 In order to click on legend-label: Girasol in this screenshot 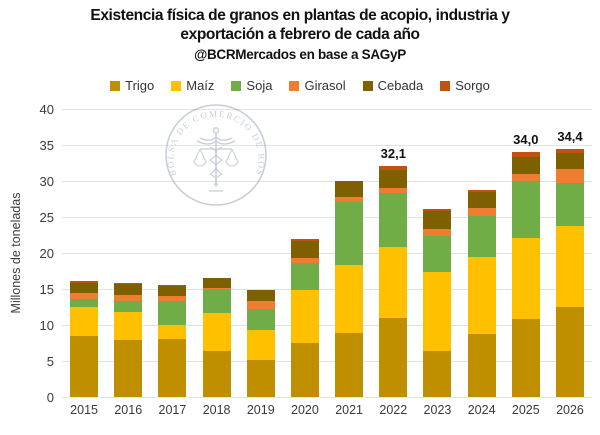, I will do `click(325, 85)`.